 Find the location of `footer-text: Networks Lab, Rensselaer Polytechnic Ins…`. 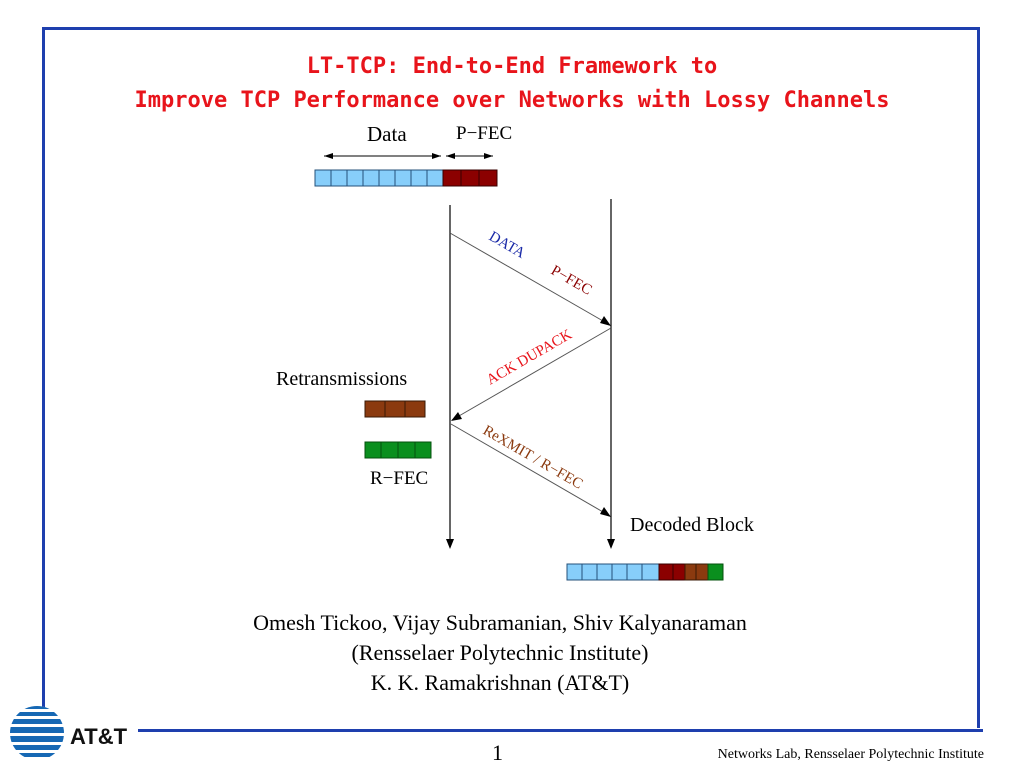

footer-text: Networks Lab, Rensselaer Polytechnic Ins… is located at coordinates (850, 754).